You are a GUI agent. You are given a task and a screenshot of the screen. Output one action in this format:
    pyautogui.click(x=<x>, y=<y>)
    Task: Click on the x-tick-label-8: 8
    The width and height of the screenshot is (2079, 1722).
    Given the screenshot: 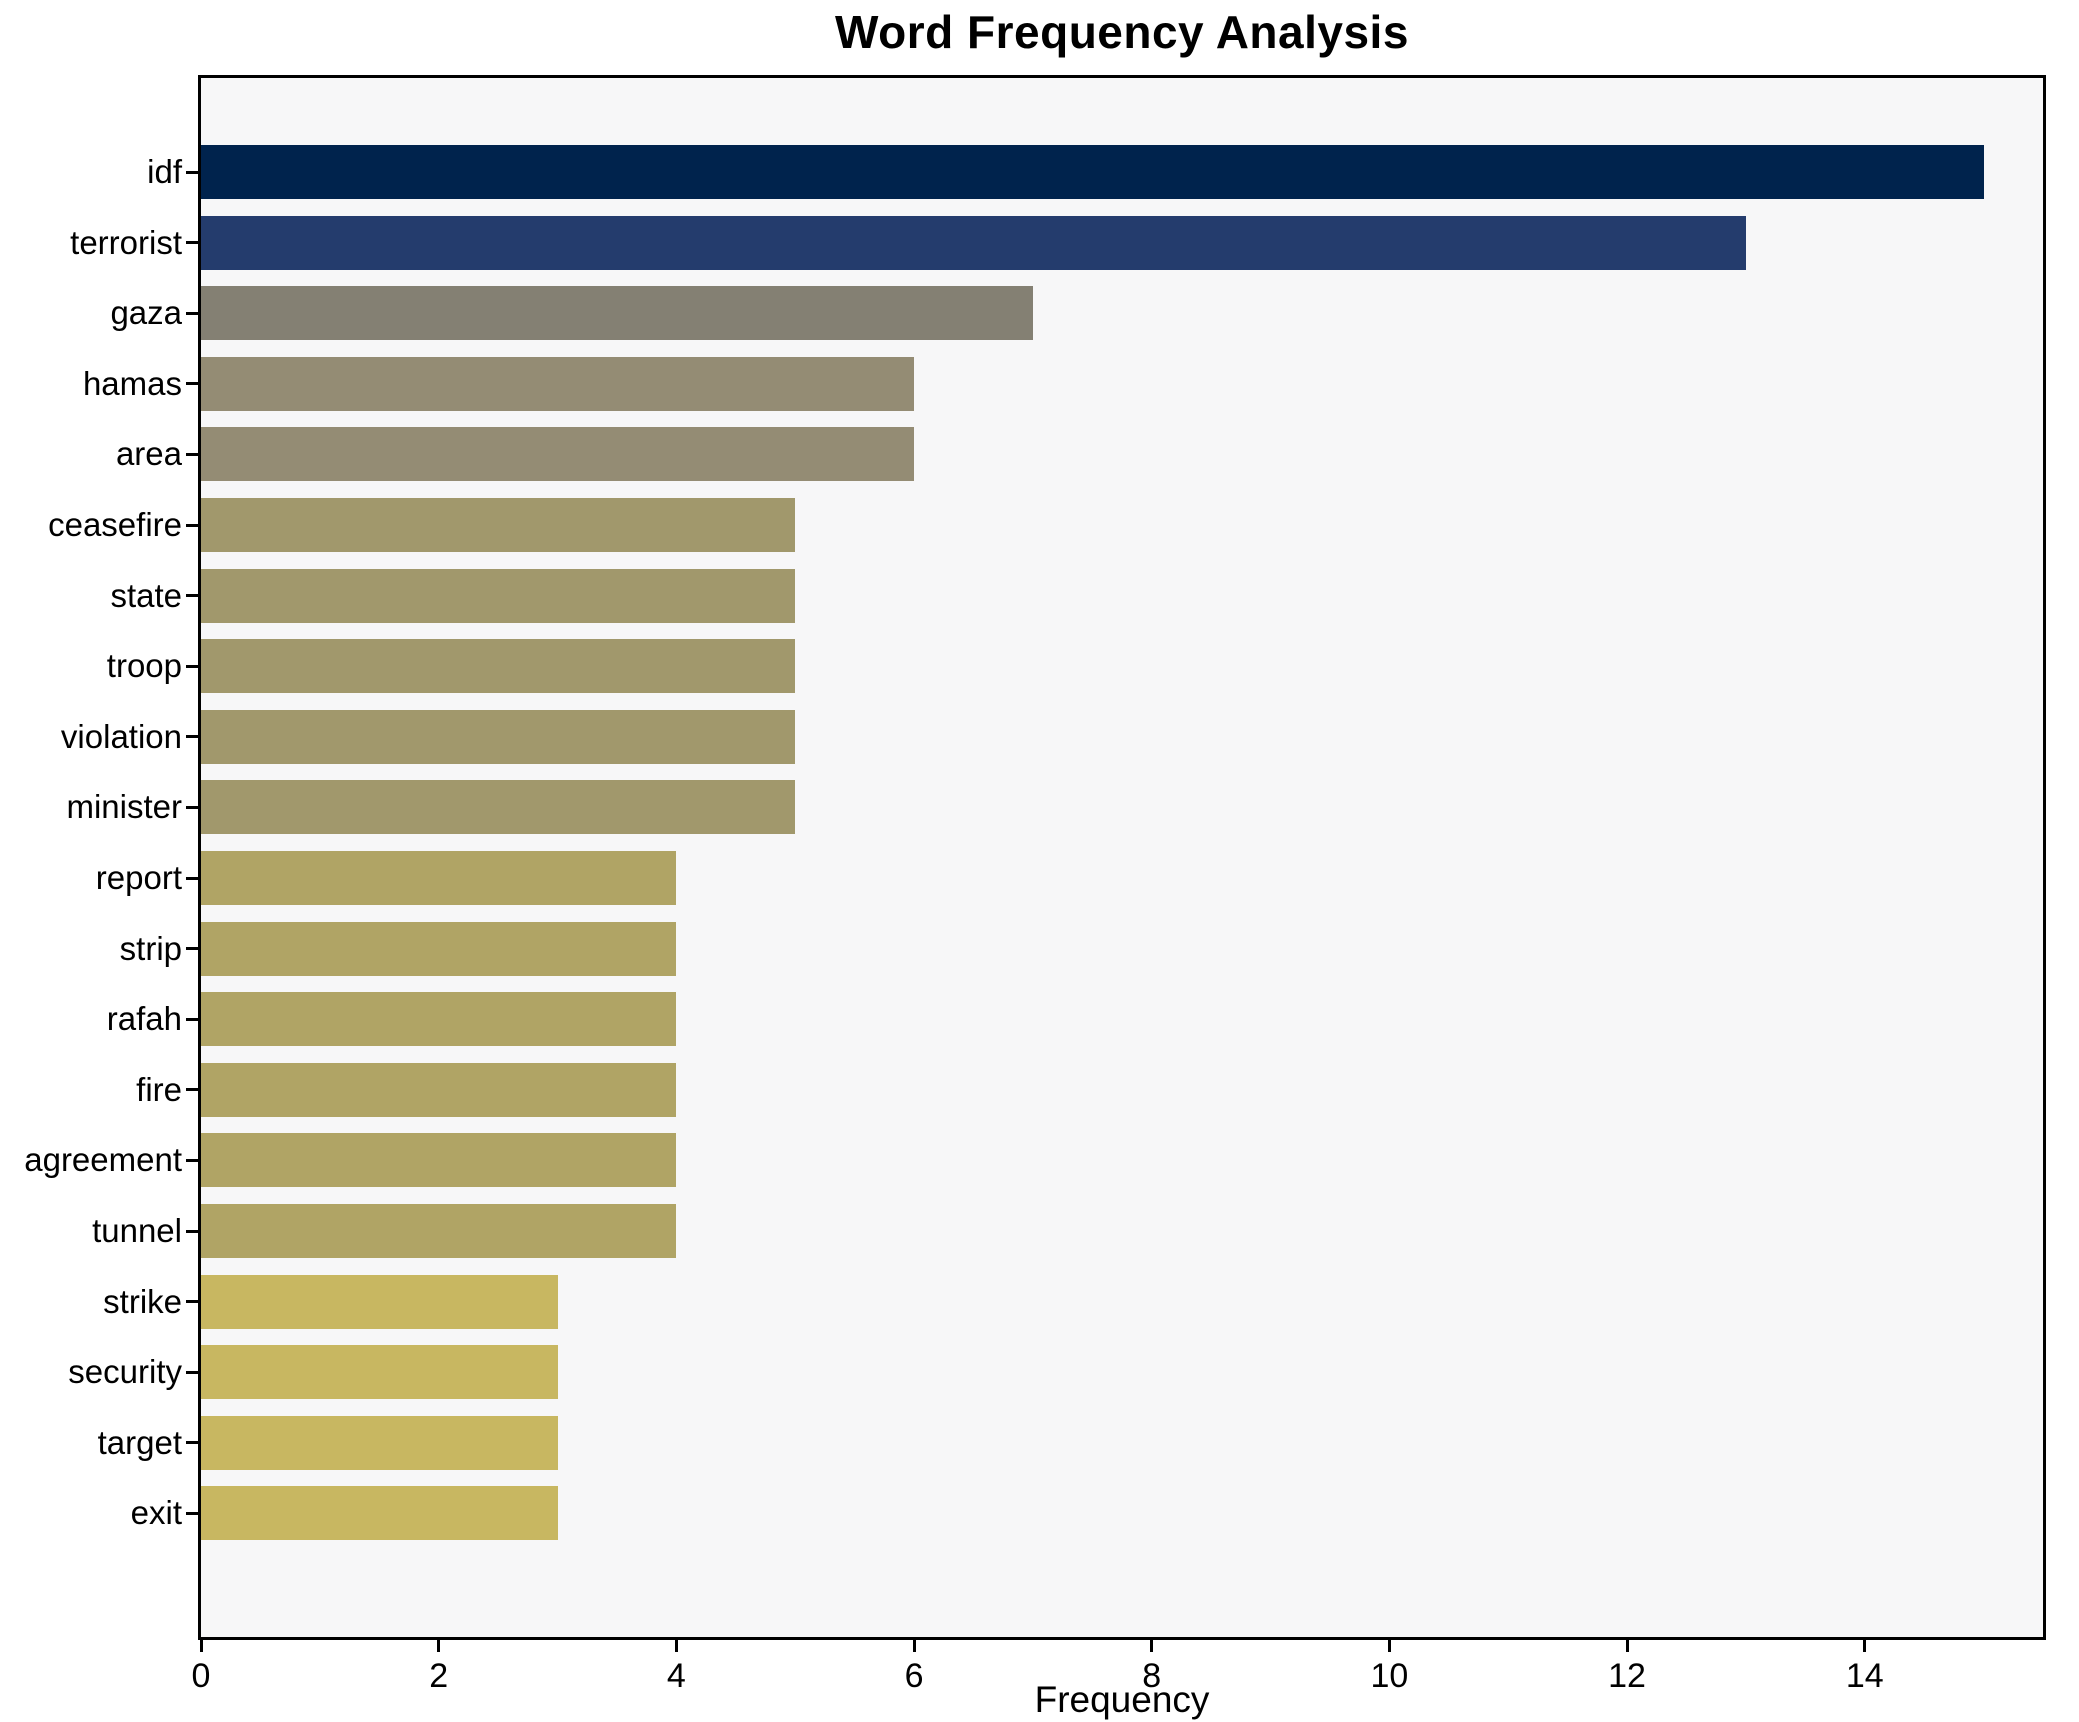 What is the action you would take?
    pyautogui.click(x=1152, y=1676)
    